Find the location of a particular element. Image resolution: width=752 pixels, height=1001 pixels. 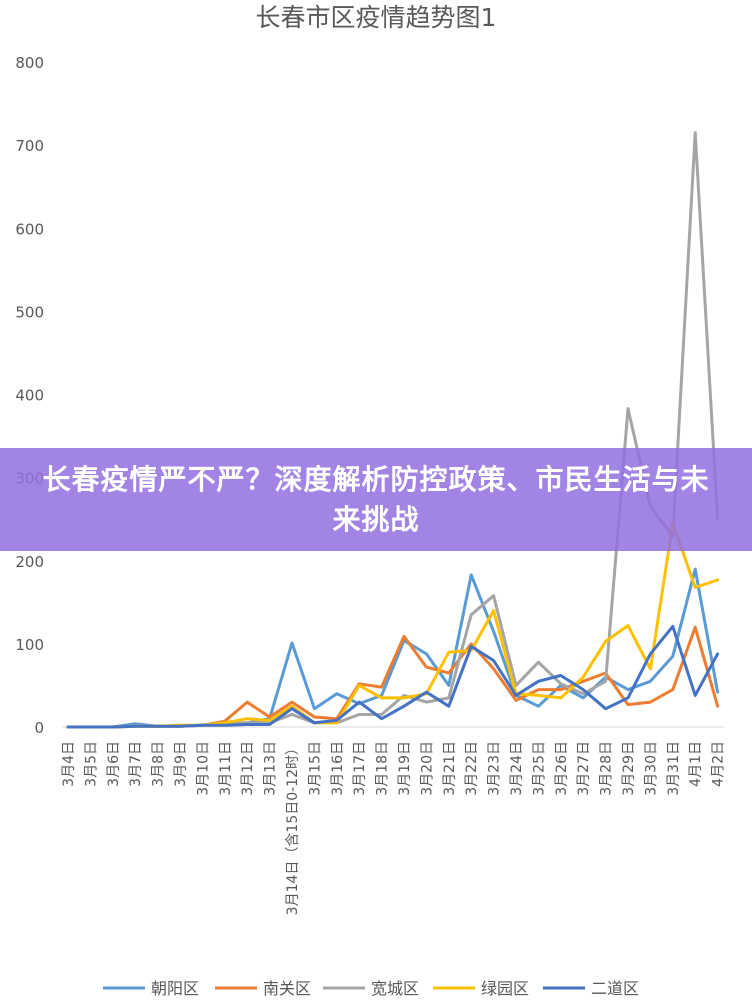

x-tick-label: 3月24日 is located at coordinates (517, 768).